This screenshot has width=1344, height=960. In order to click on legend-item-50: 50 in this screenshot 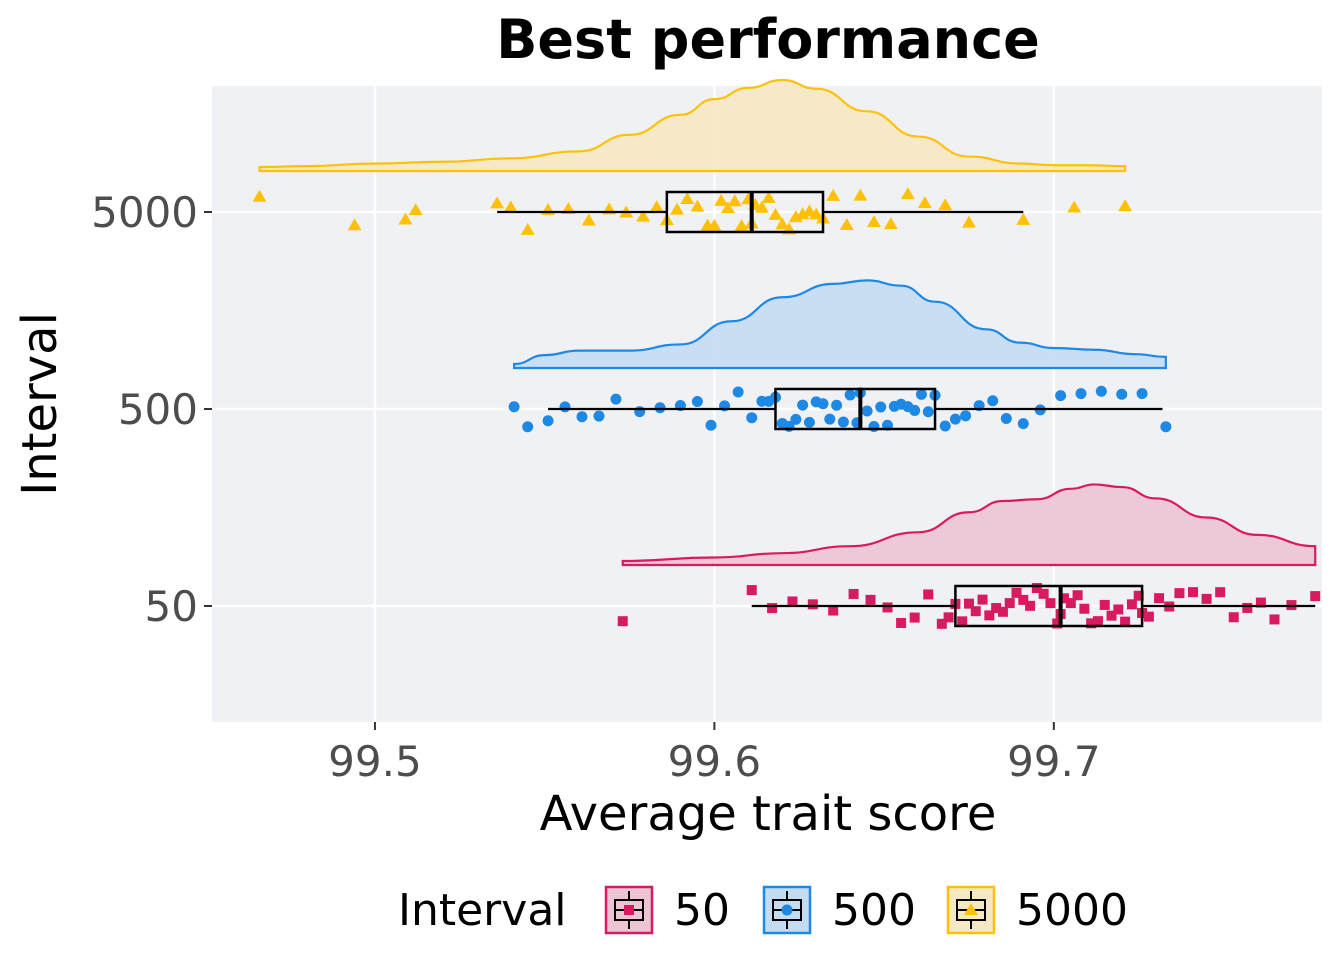, I will do `click(667, 910)`.